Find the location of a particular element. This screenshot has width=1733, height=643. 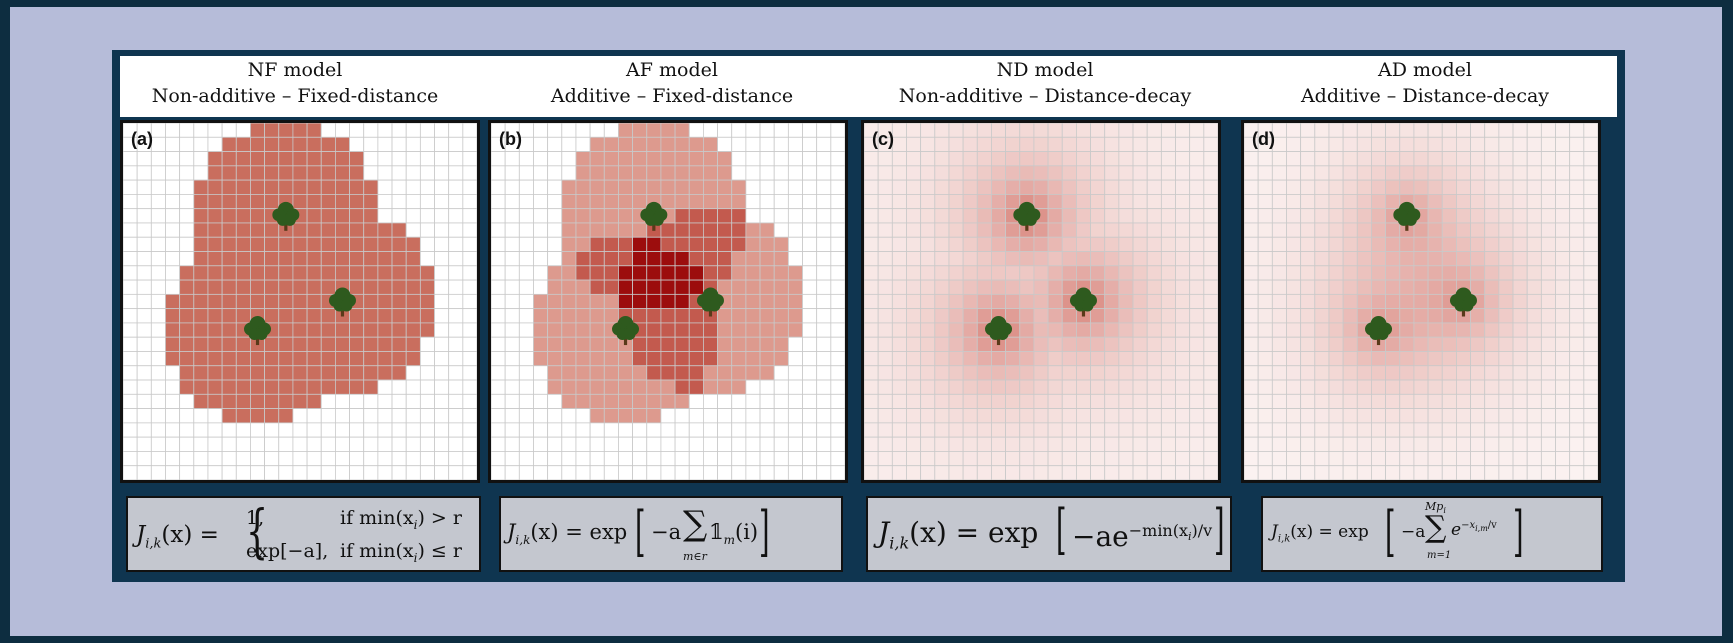

eq-lhs: J is located at coordinates (511, 532).